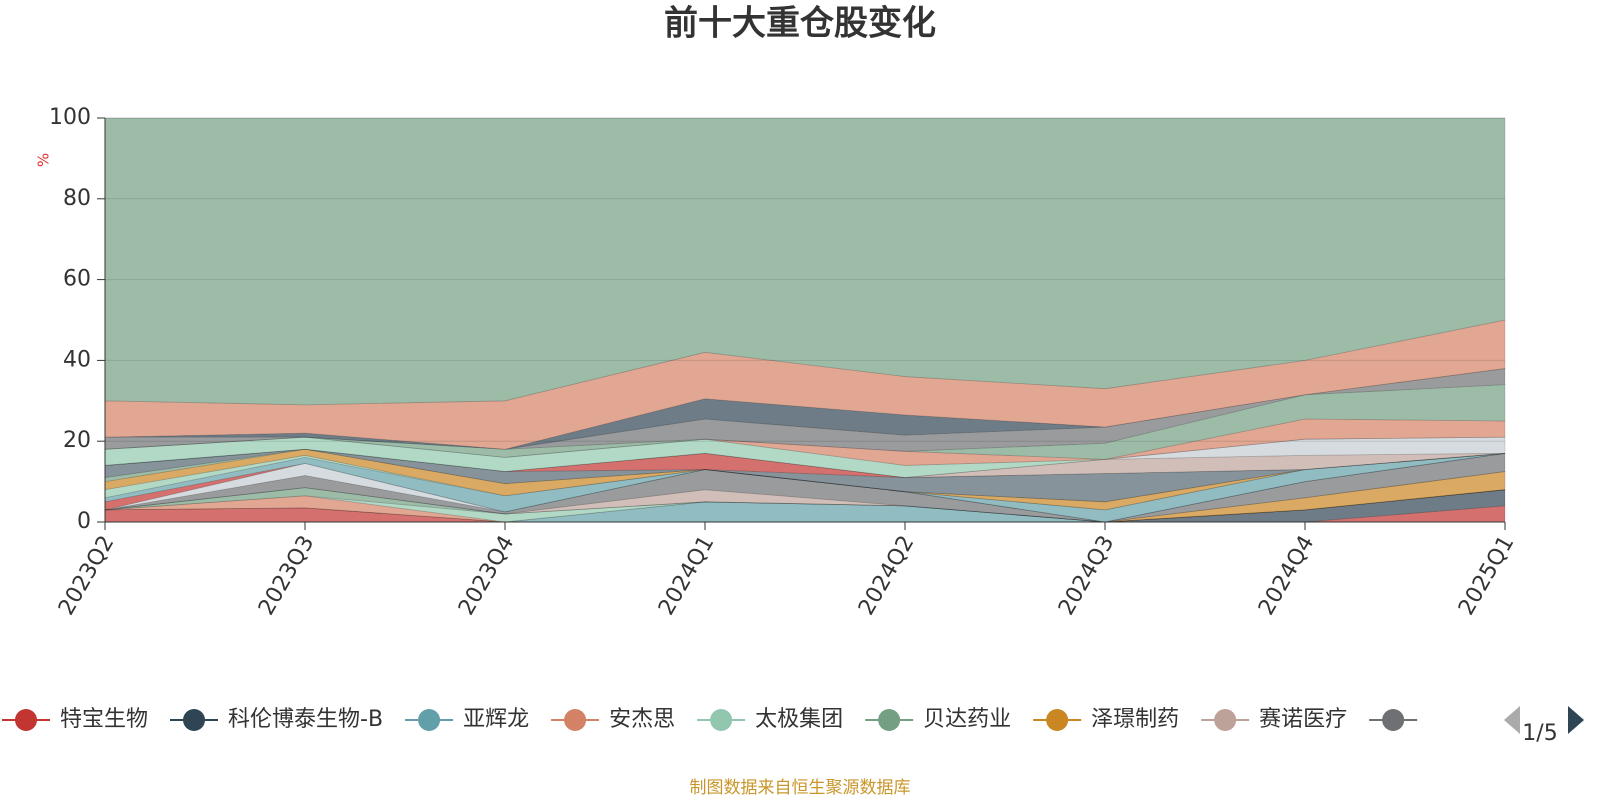  What do you see at coordinates (70, 117) in the screenshot?
I see `y-tick-label: 100` at bounding box center [70, 117].